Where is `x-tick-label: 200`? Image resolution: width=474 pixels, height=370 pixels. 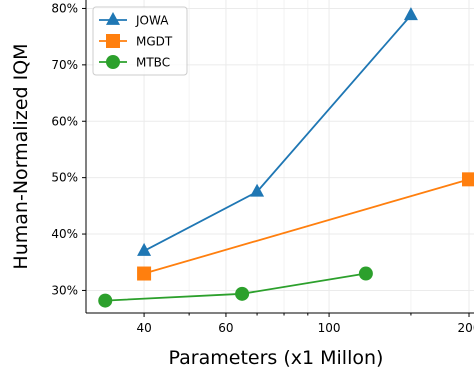
x-tick-label: 200 is located at coordinates (466, 328).